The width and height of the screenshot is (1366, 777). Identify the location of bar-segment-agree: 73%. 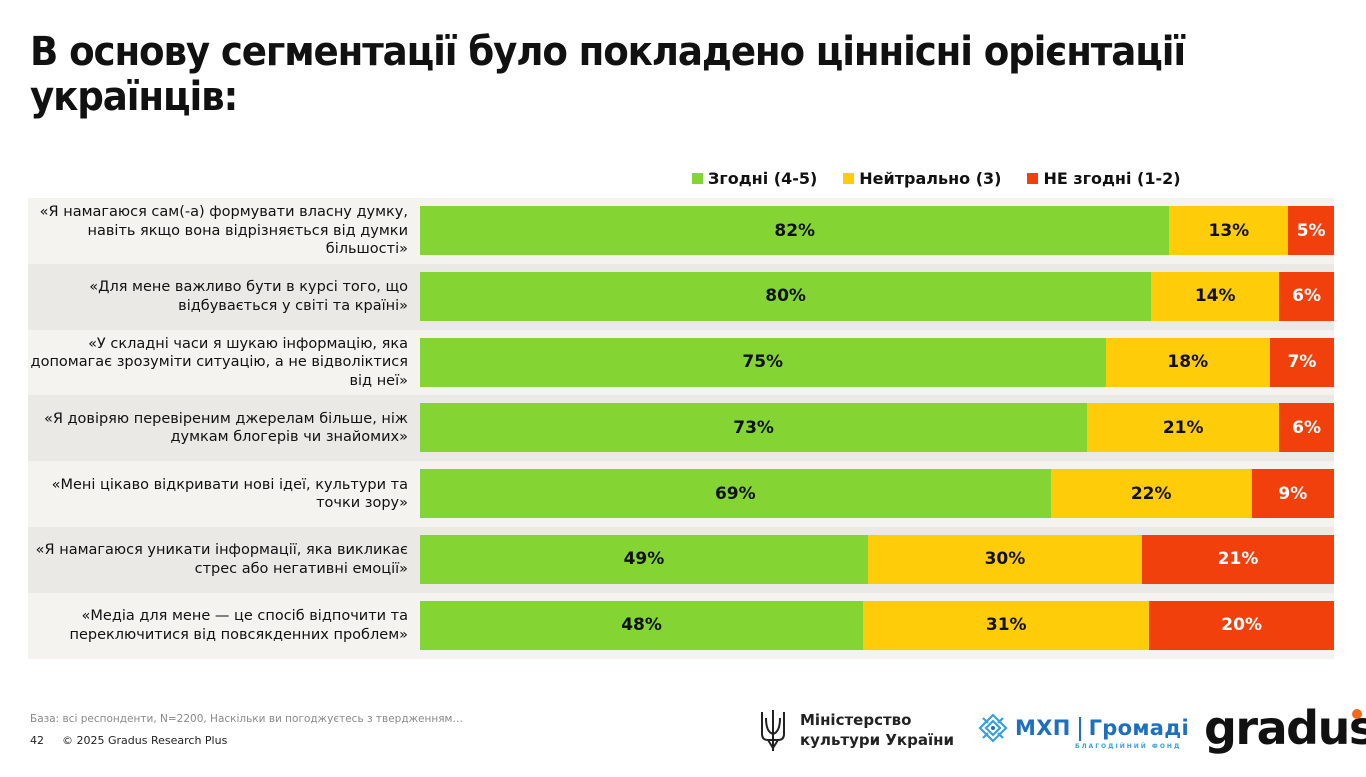
(754, 428).